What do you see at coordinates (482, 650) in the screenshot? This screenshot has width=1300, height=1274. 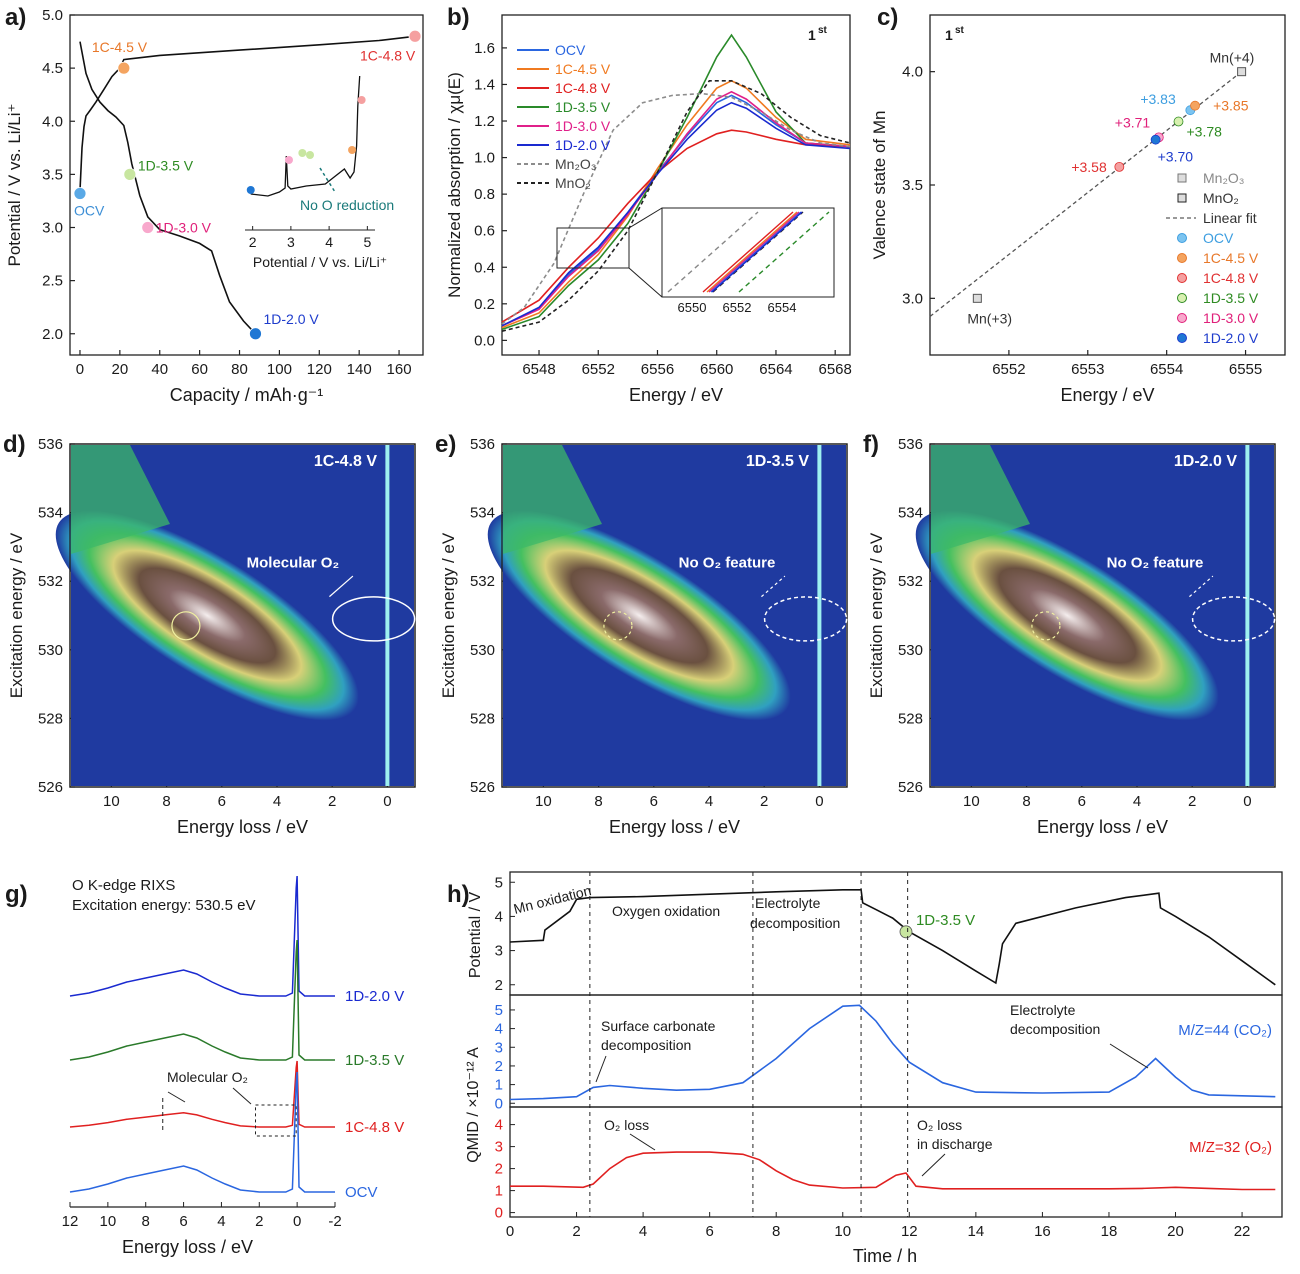 I see `y-tick-label: 530` at bounding box center [482, 650].